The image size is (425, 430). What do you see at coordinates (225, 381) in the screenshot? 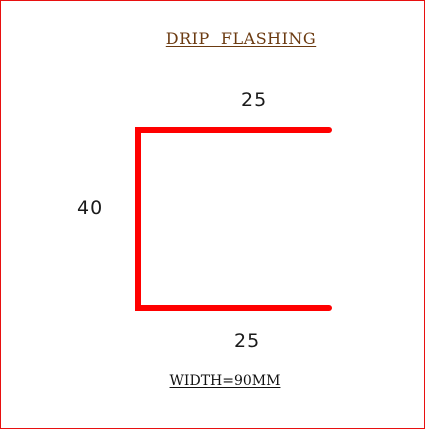
I see `width-label: WIDTH=90MM` at bounding box center [225, 381].